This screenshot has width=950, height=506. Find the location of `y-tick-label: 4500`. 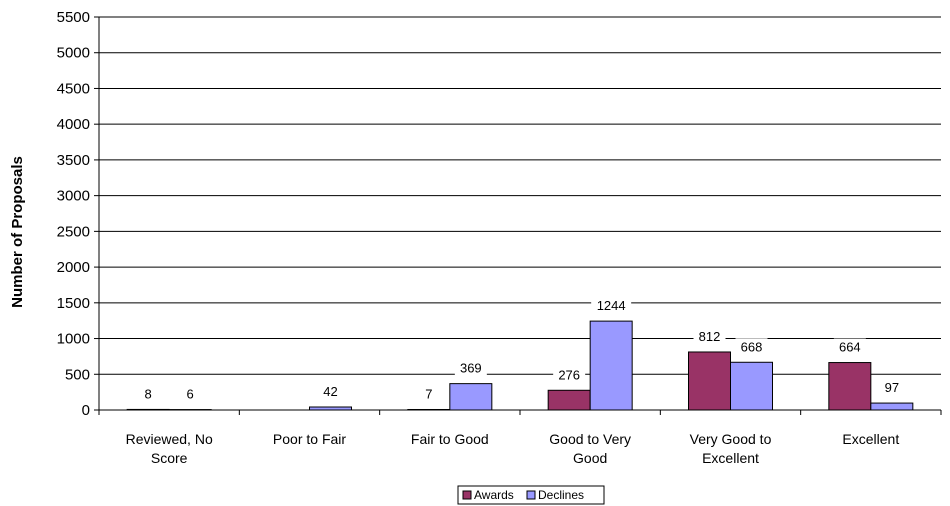

y-tick-label: 4500 is located at coordinates (73, 88).